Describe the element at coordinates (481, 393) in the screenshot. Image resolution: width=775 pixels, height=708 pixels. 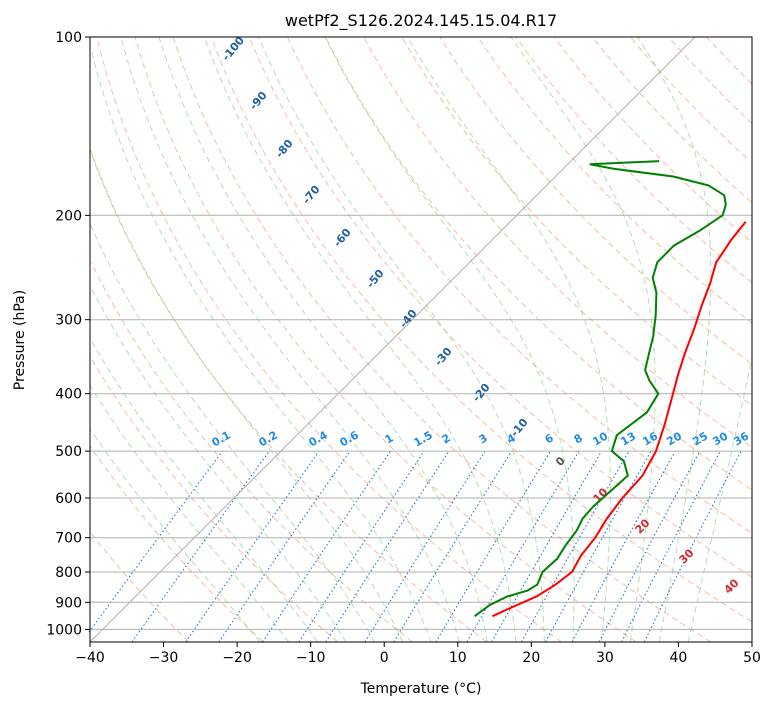
I see `dry-adiabat-label: -20` at that location.